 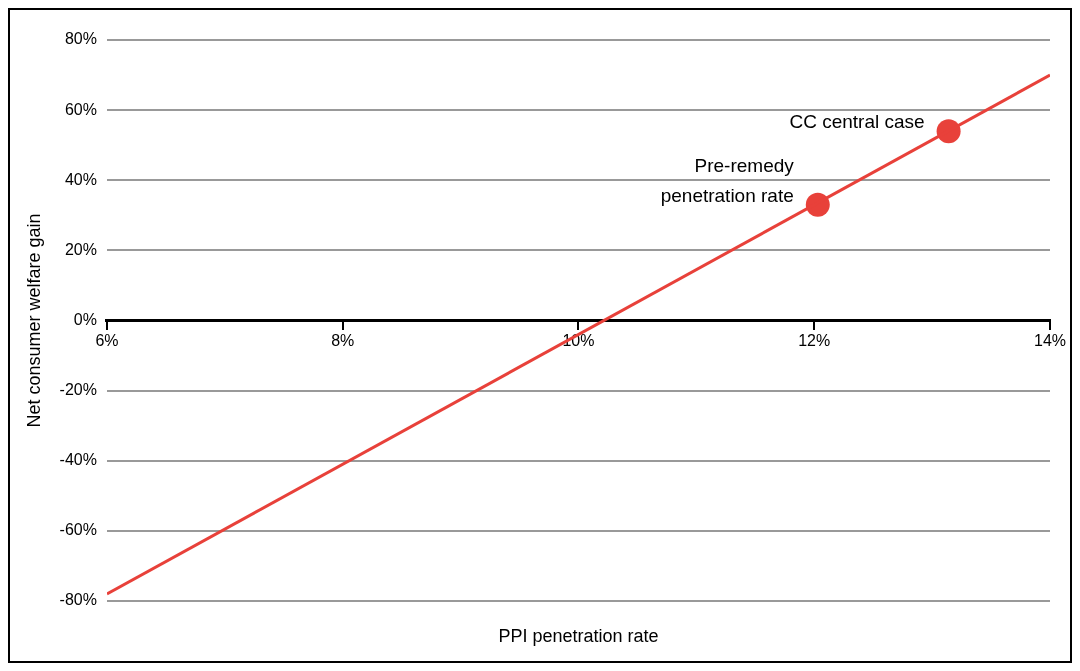 I want to click on y-tick-label: -20%, so click(x=78, y=390).